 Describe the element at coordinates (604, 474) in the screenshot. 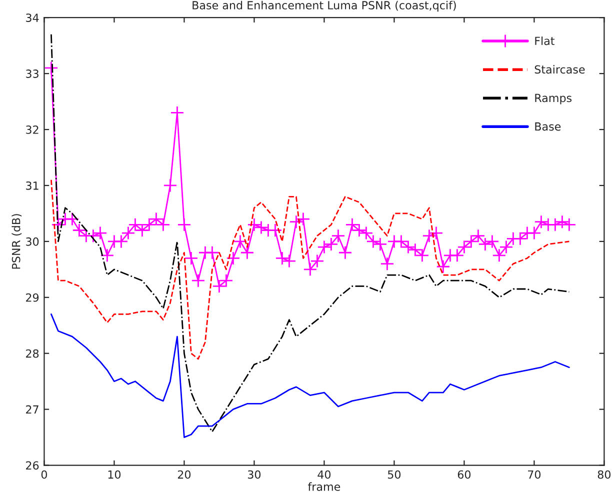

I see `x-tick-label: 80` at that location.